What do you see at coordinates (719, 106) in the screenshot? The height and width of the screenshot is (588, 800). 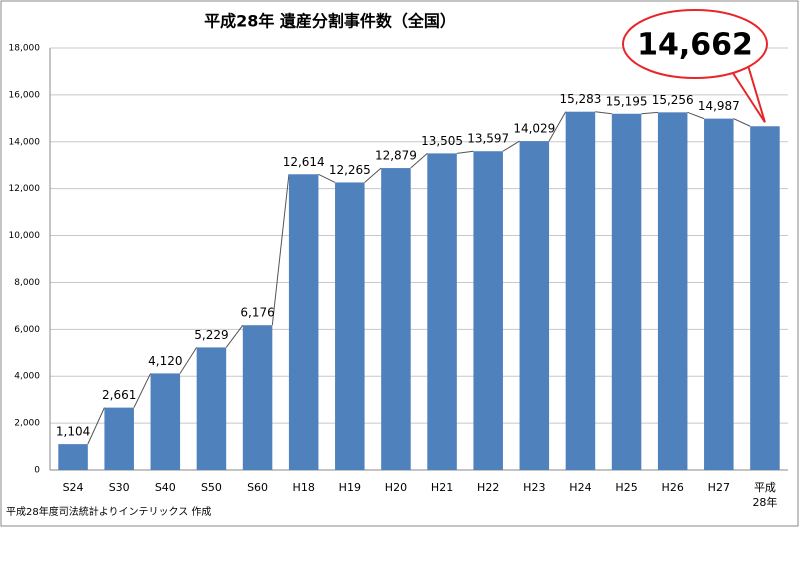 I see `value-label: 14,987` at bounding box center [719, 106].